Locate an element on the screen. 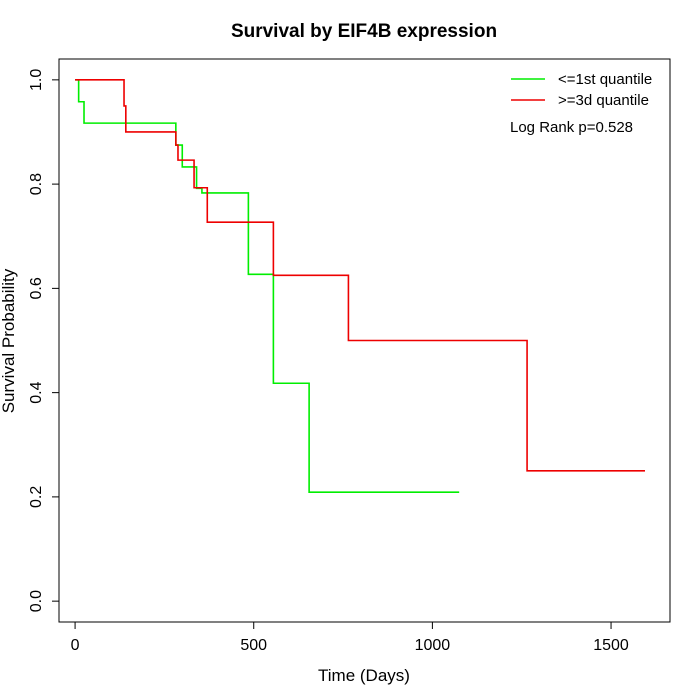  x-tick-label: 500 is located at coordinates (253, 645).